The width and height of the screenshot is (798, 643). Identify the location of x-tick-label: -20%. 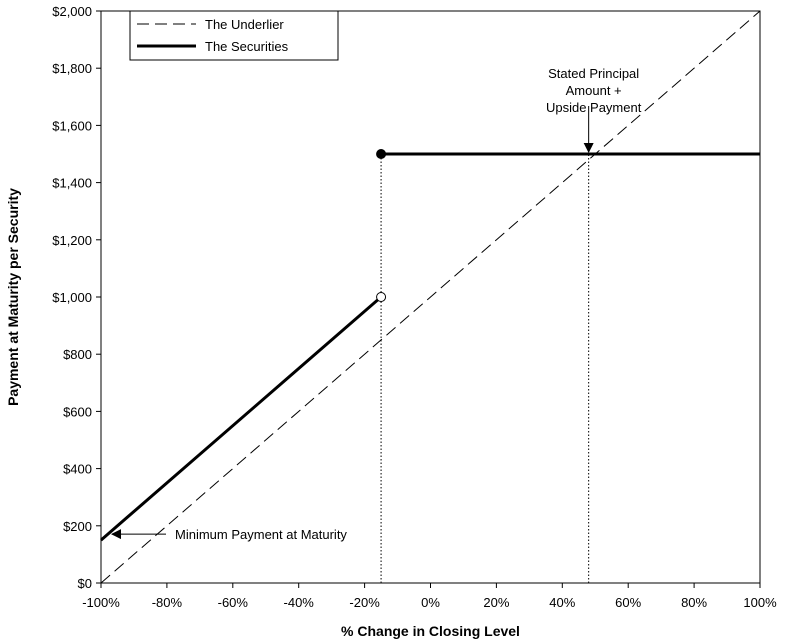
(364, 602).